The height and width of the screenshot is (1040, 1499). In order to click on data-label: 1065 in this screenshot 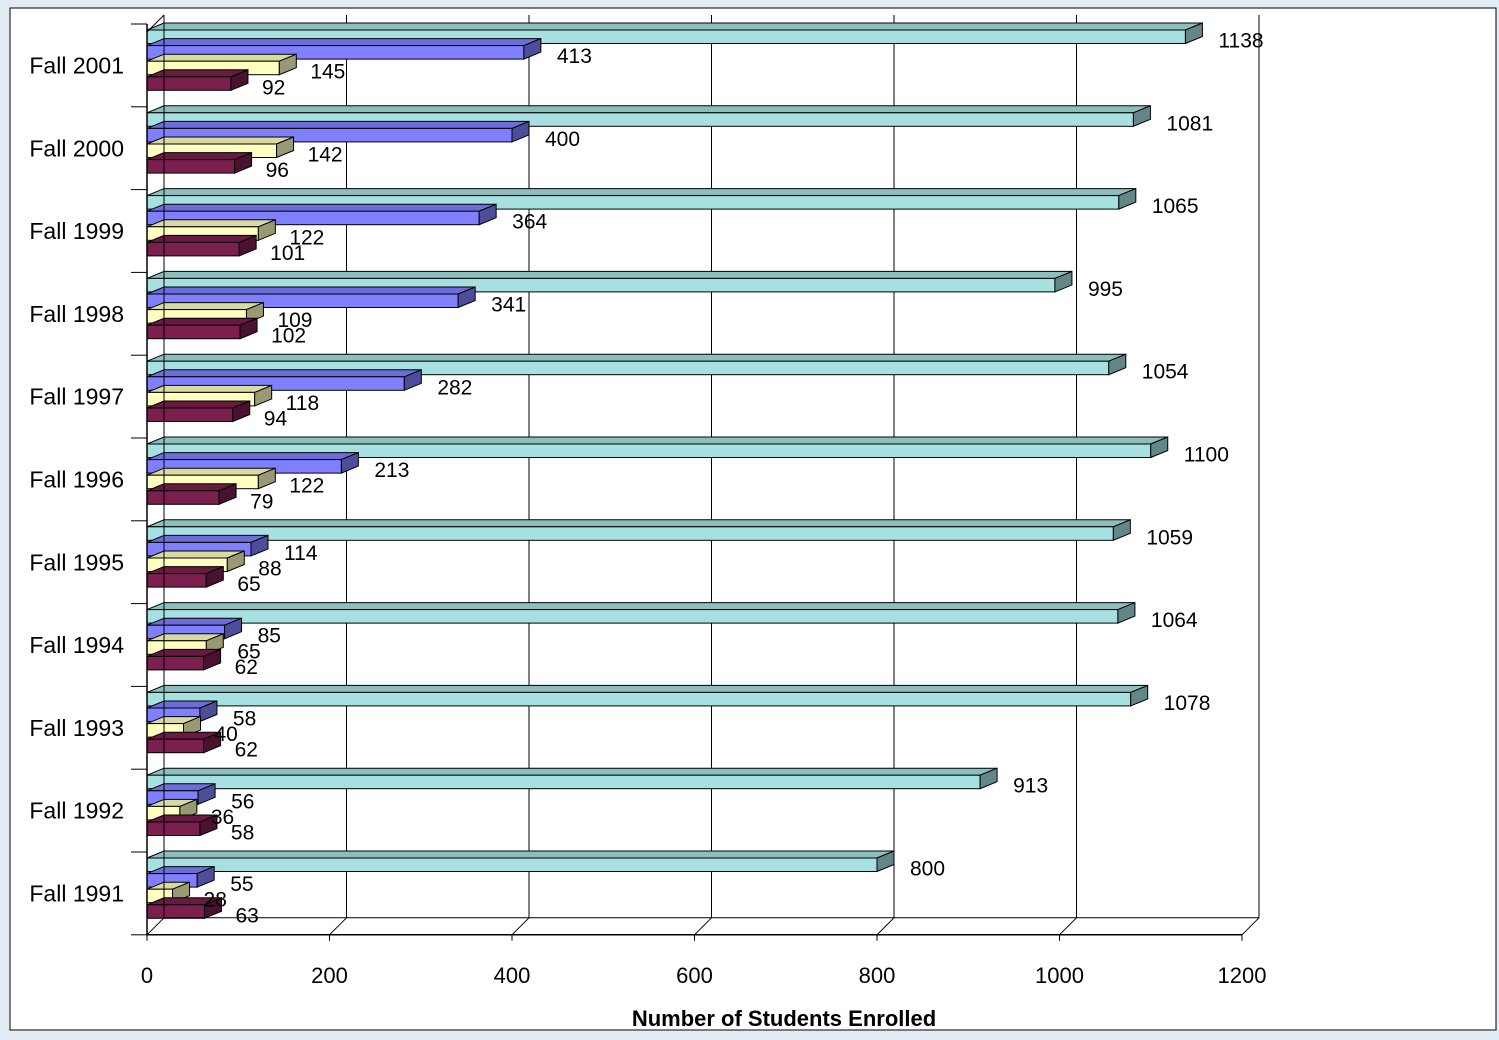, I will do `click(1175, 206)`.